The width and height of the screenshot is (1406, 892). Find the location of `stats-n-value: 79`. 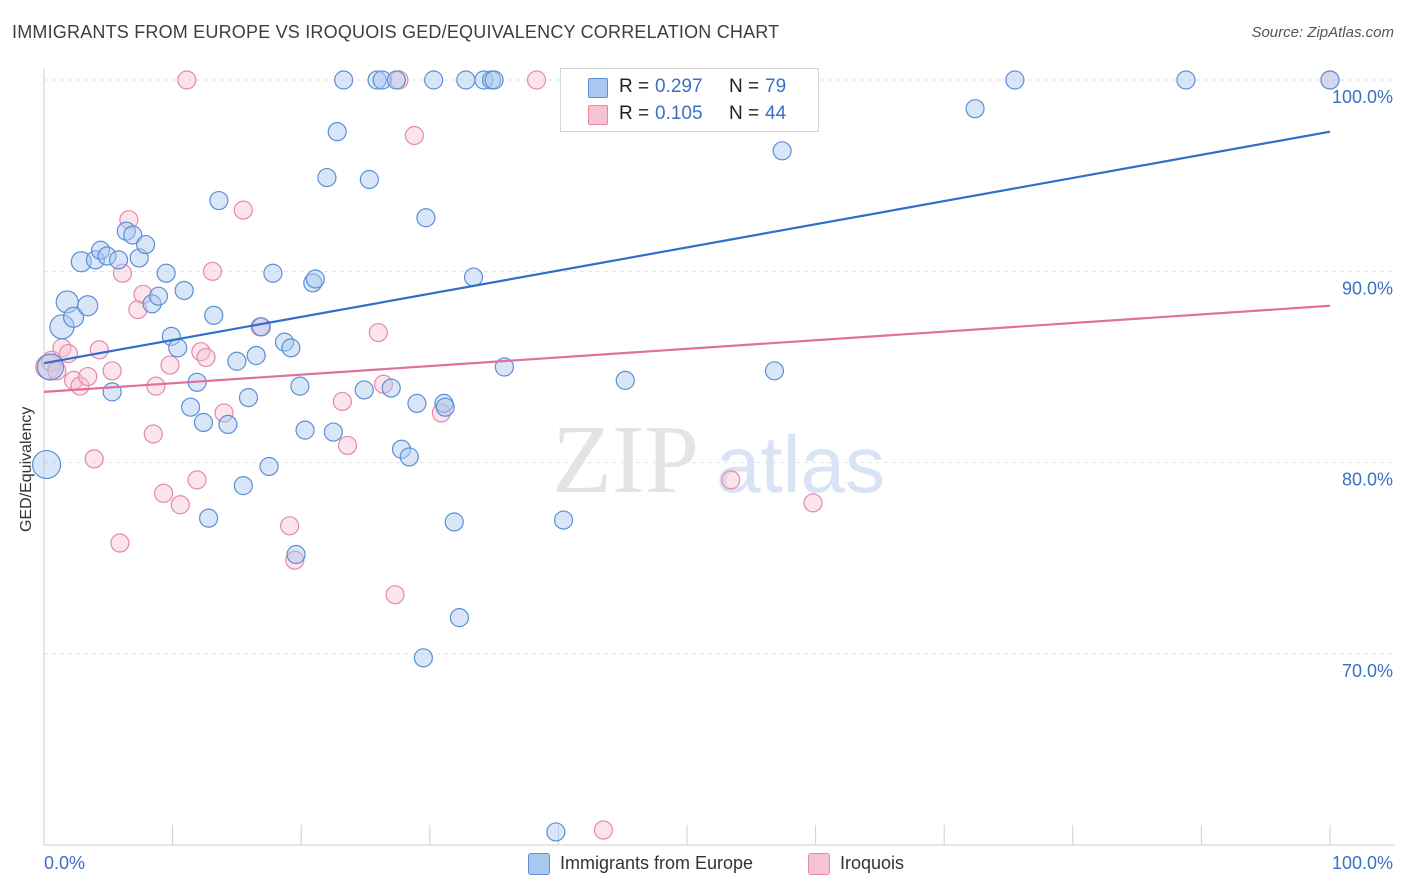

stats-n-value: 79 is located at coordinates (776, 86).